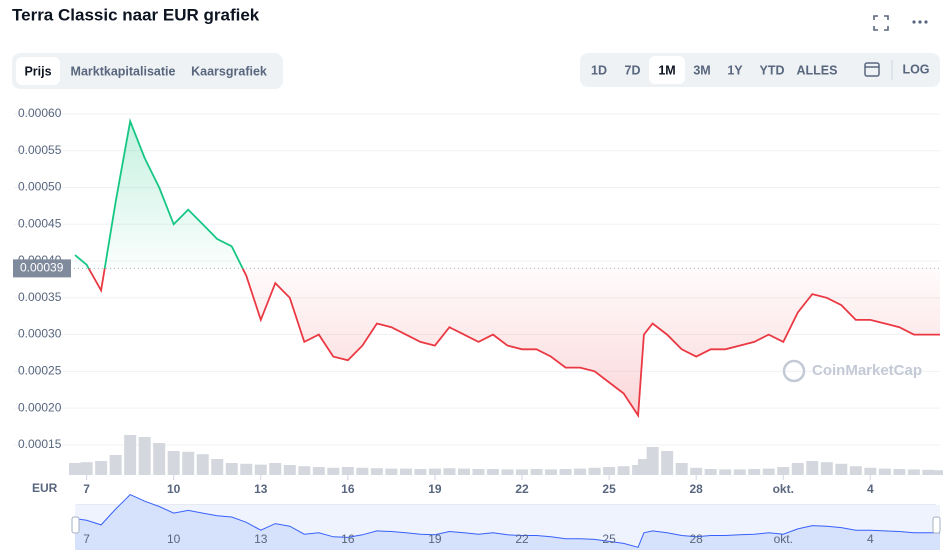 Image resolution: width=943 pixels, height=556 pixels. I want to click on range-label: 1D, so click(599, 70).